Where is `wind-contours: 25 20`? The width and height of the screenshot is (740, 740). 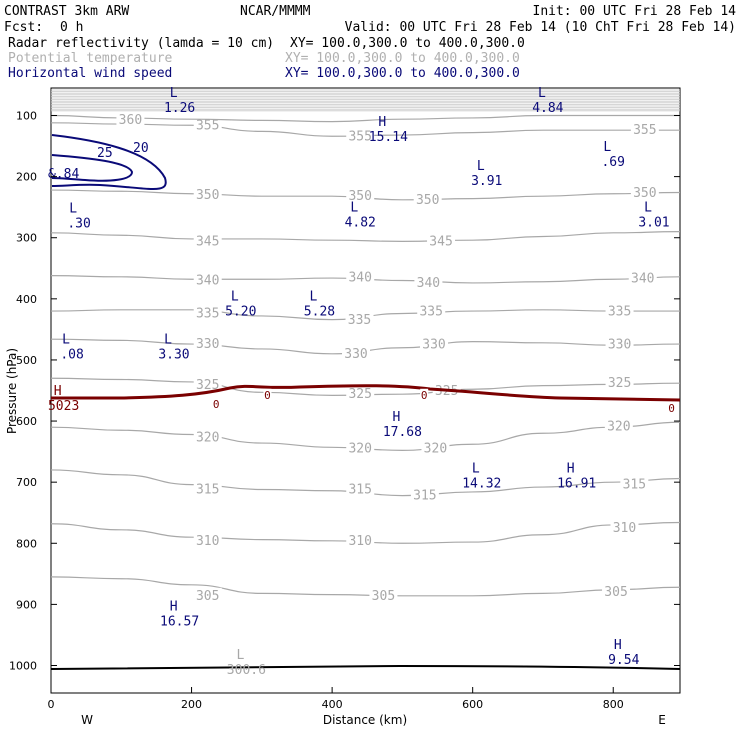 wind-contours: 25 20 is located at coordinates (109, 162).